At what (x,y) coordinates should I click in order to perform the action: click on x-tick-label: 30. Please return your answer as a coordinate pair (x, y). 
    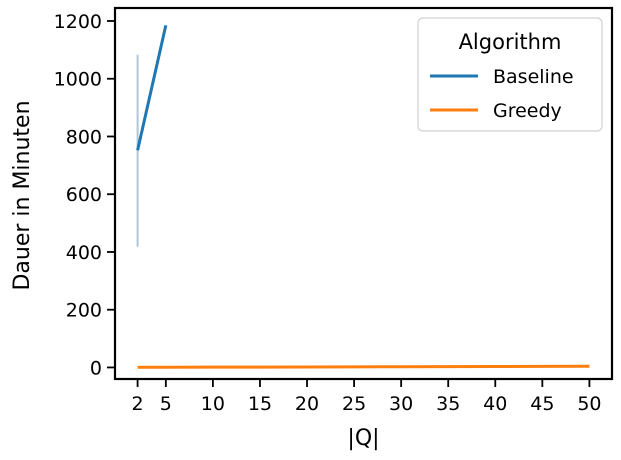
    Looking at the image, I should click on (401, 404).